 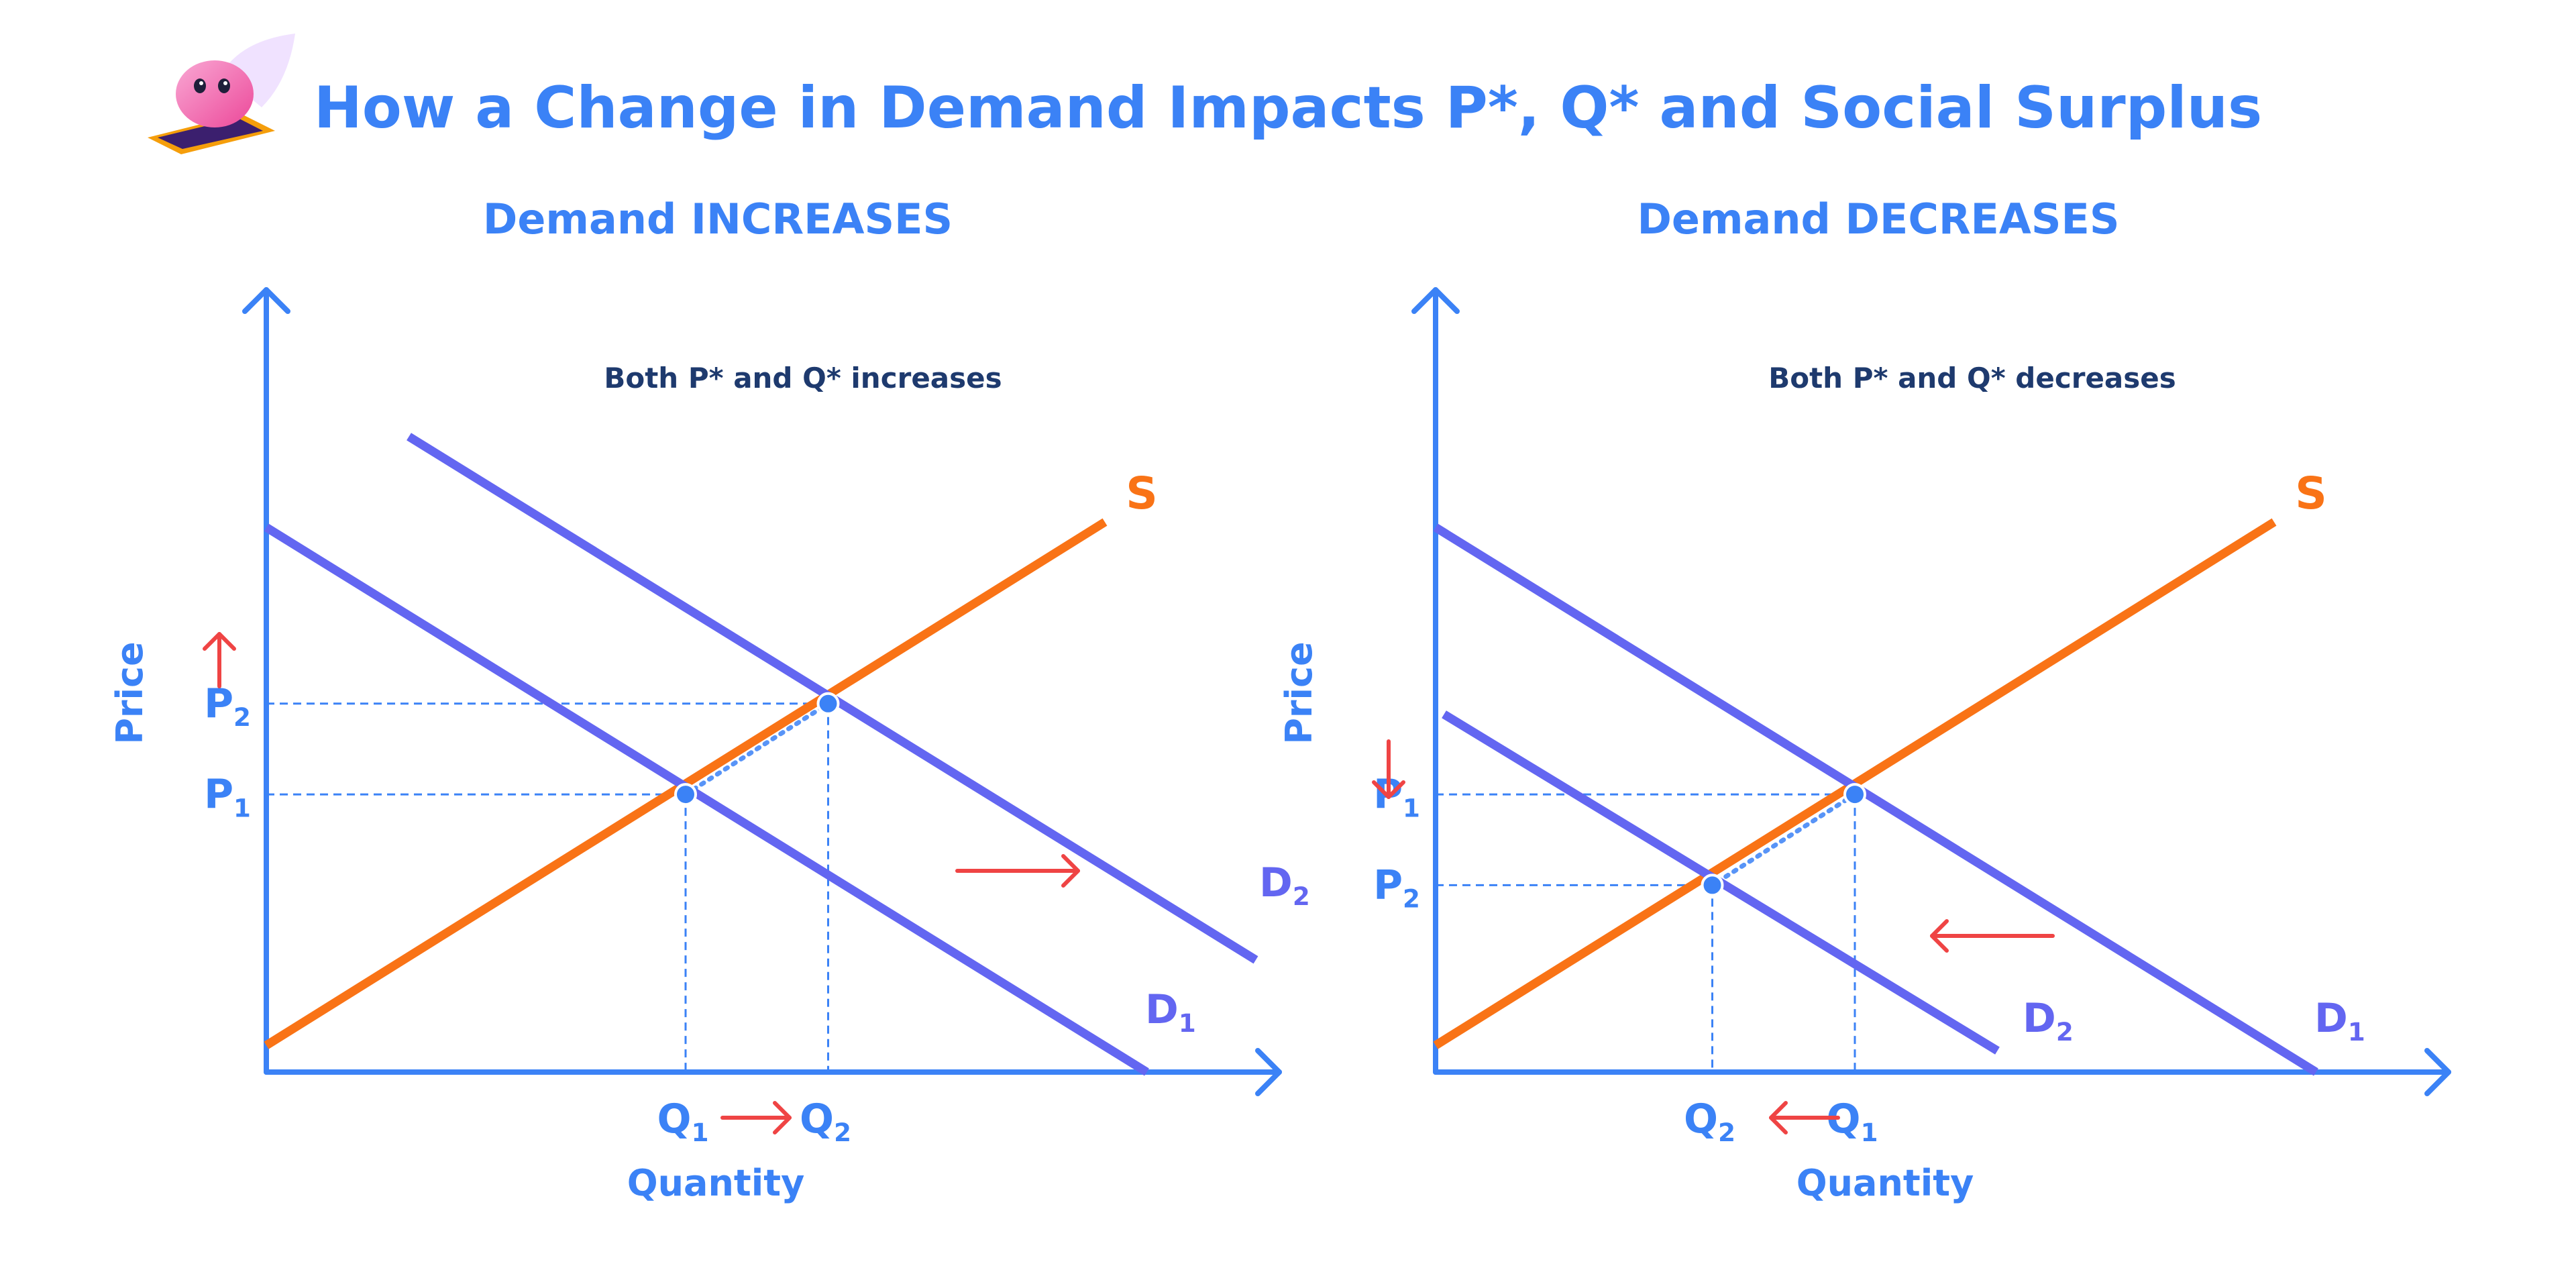 I want to click on demand-shift-right-arrow-head, so click(x=1070, y=871).